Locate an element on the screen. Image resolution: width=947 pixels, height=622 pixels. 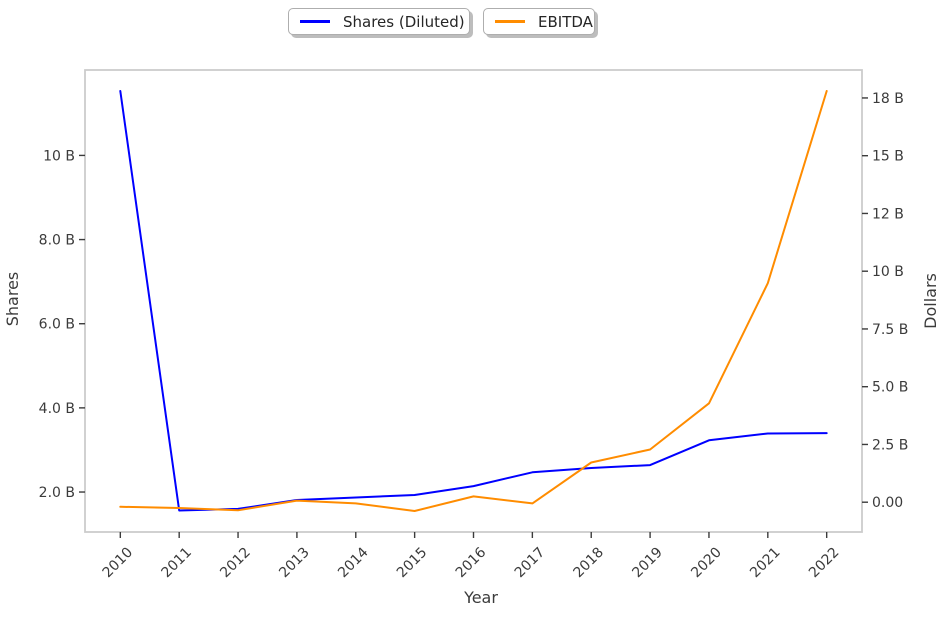
x-tick-label: 2015 is located at coordinates (412, 563).